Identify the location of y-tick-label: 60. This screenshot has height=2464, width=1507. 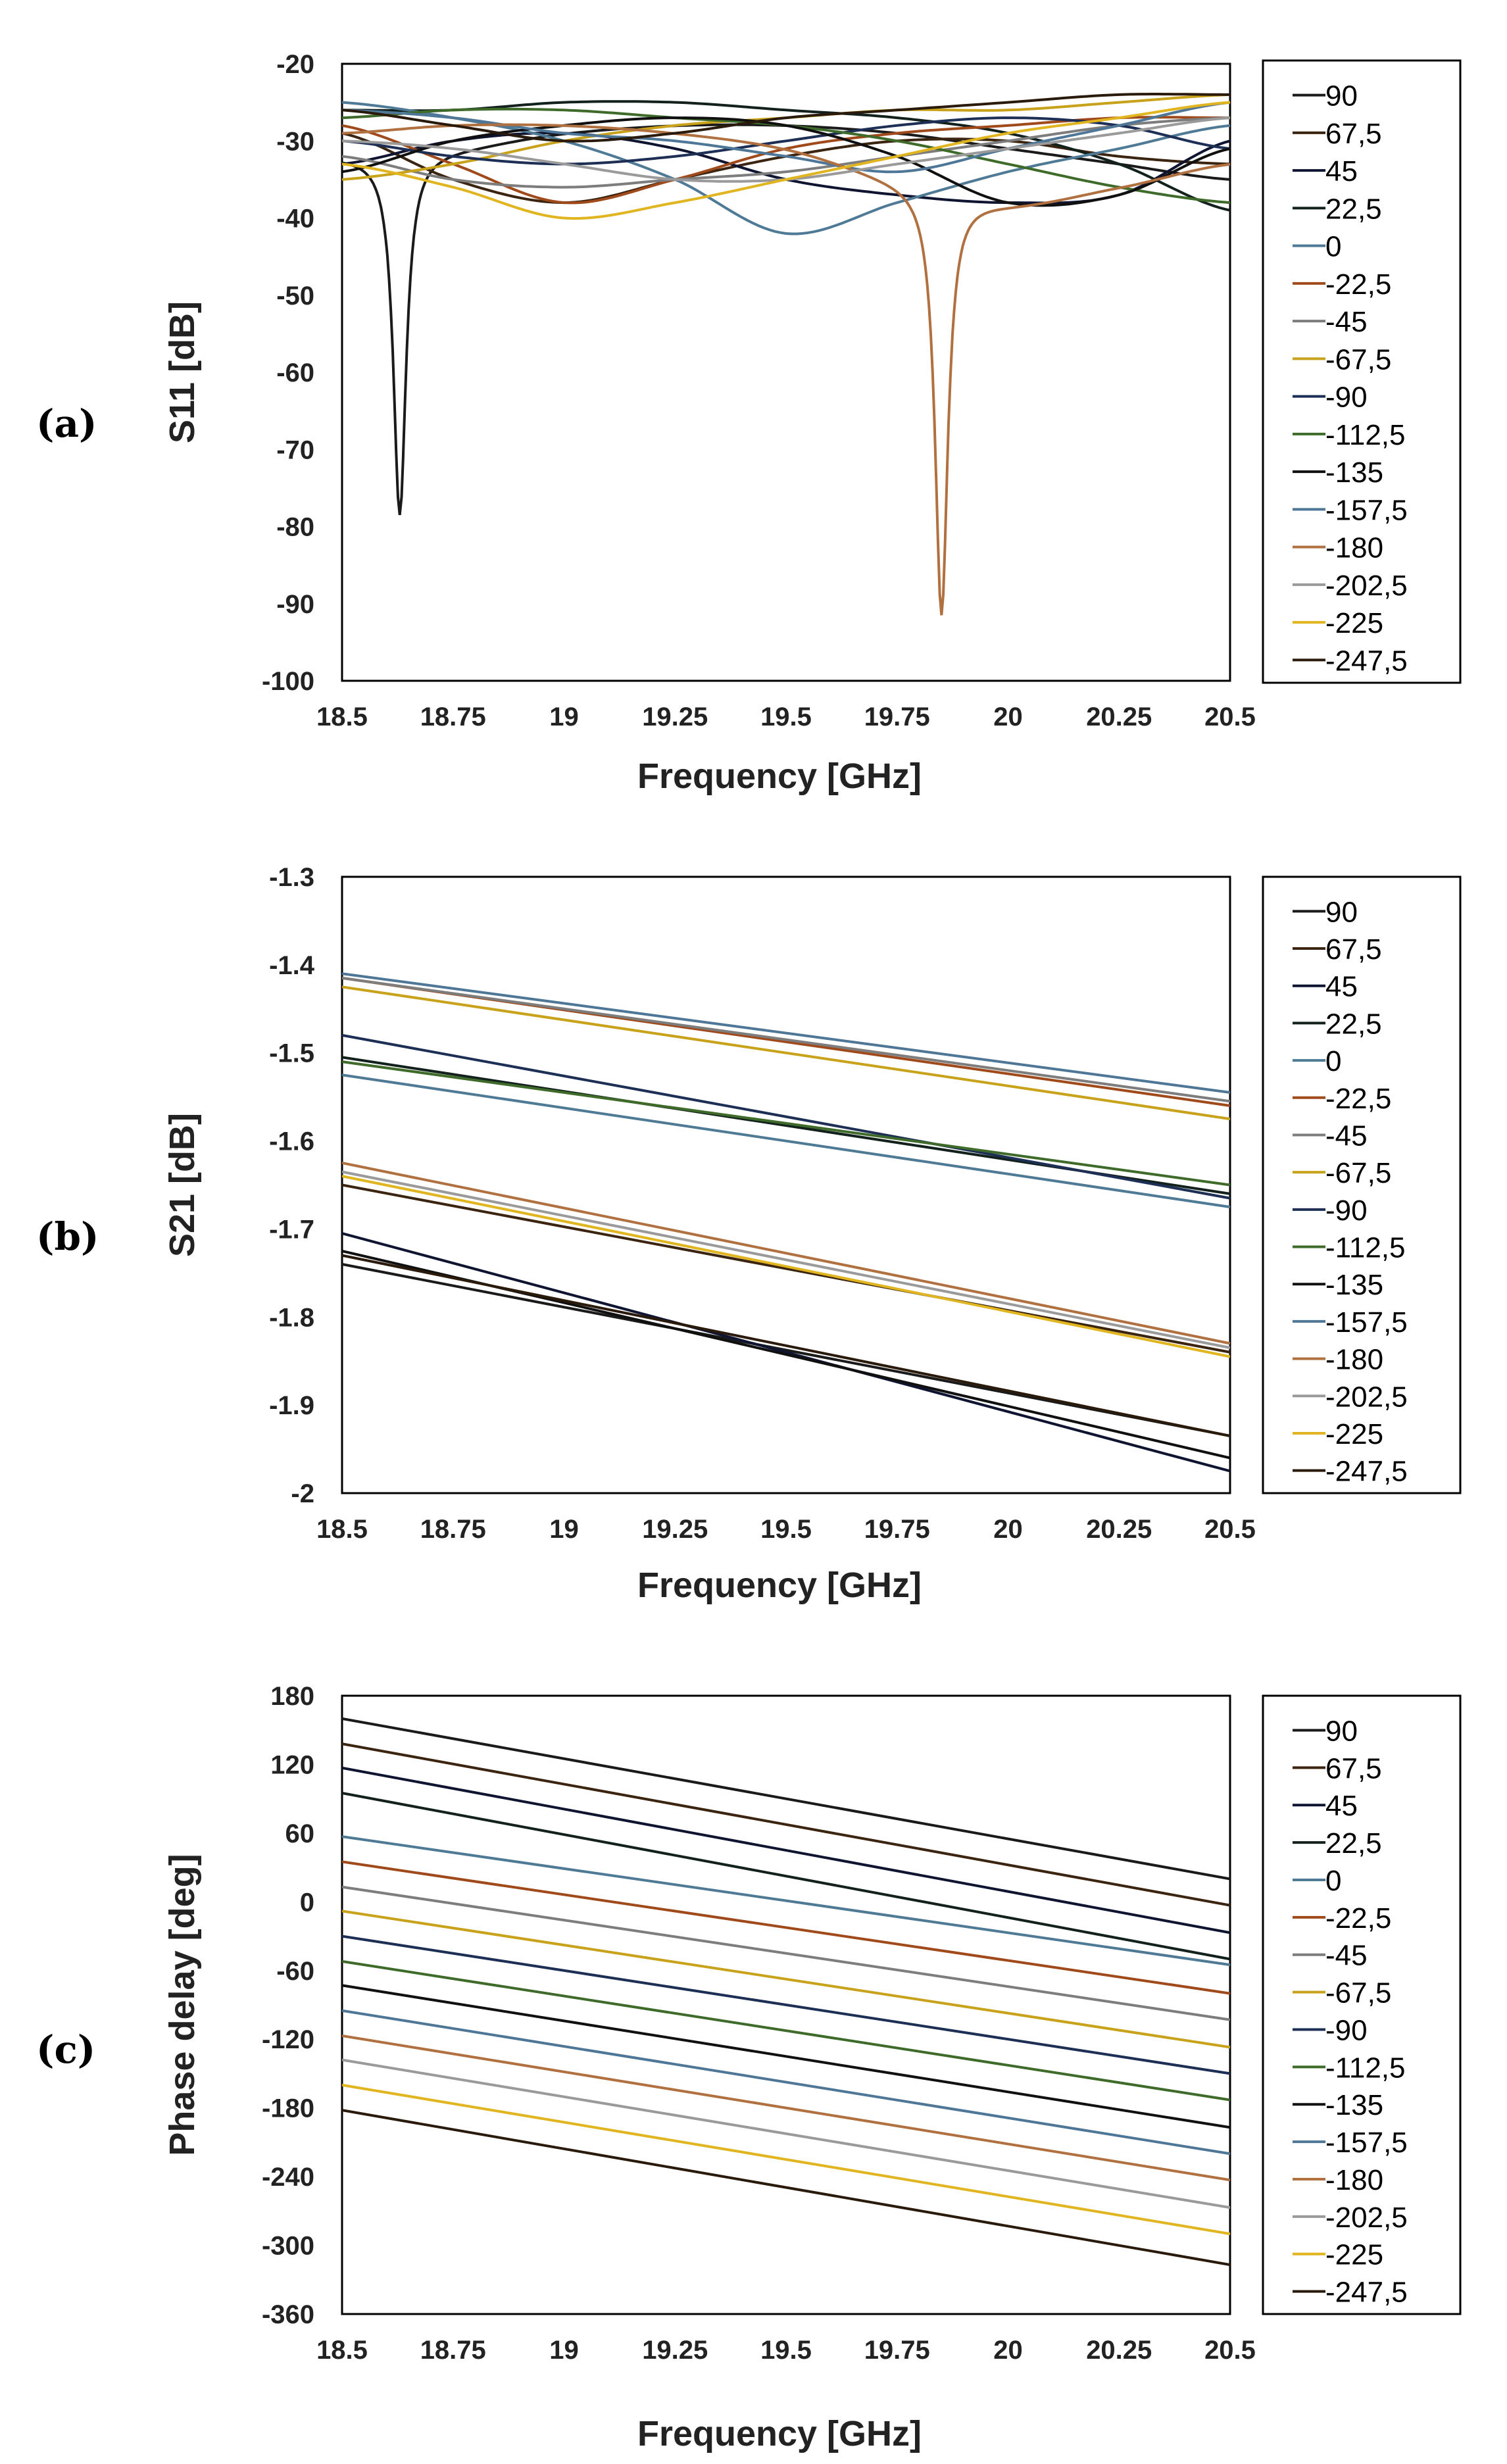
(300, 1834).